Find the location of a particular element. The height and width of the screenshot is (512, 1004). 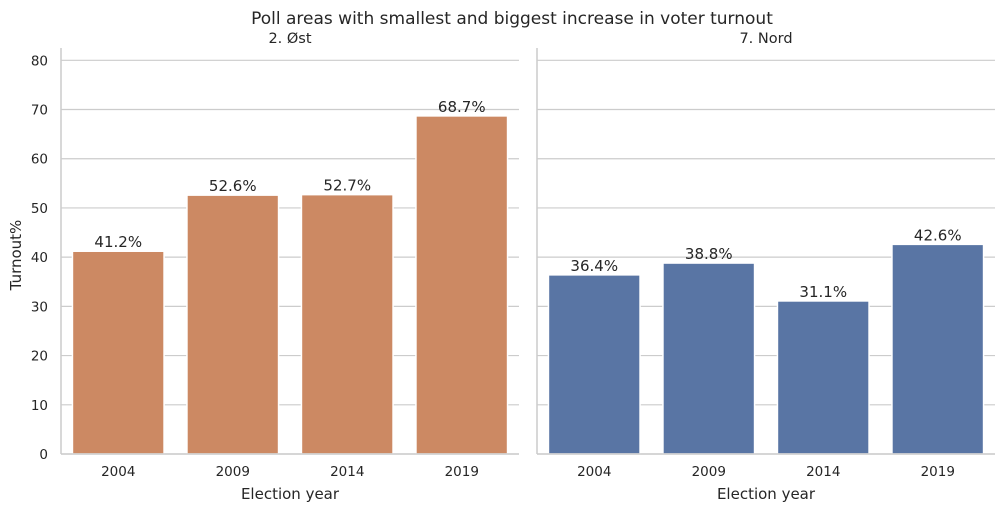

y-tick-label: 70 is located at coordinates (39, 111).